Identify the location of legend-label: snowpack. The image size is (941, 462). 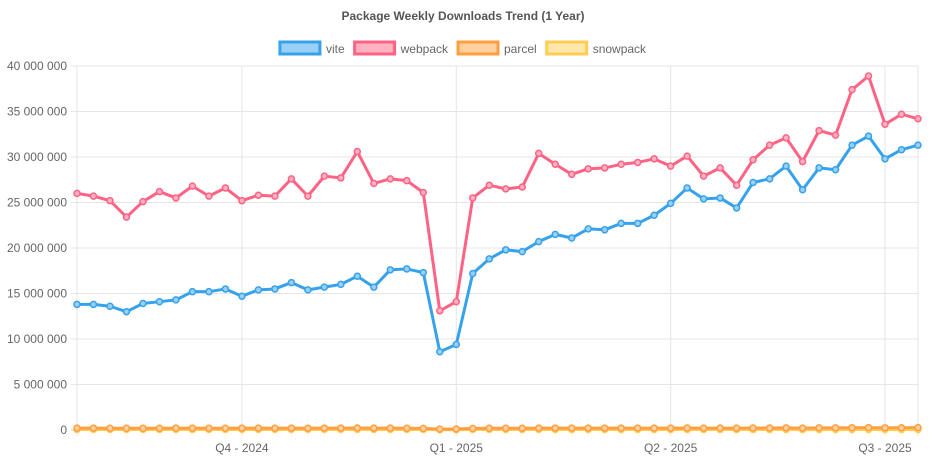
(620, 49).